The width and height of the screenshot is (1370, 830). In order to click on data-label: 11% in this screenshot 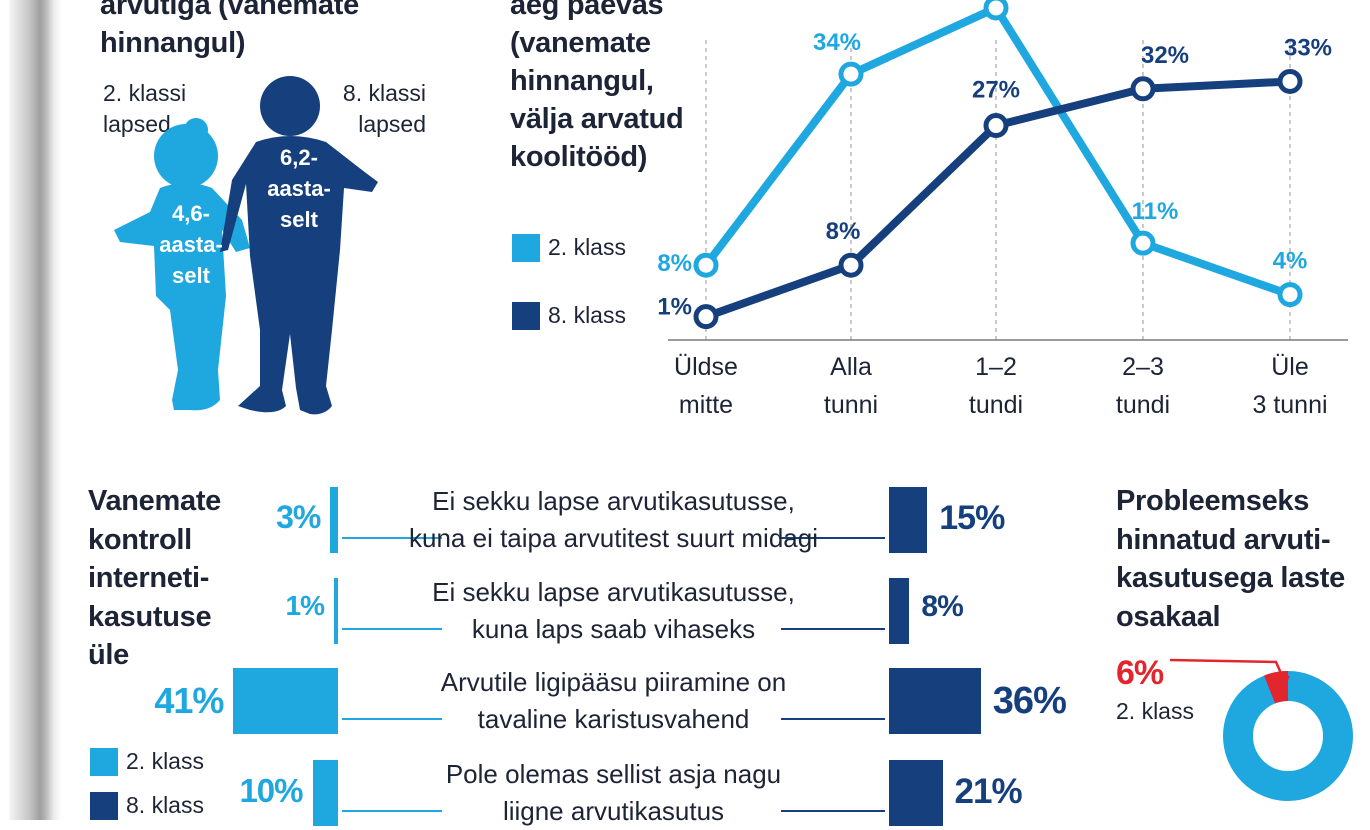, I will do `click(1155, 211)`.